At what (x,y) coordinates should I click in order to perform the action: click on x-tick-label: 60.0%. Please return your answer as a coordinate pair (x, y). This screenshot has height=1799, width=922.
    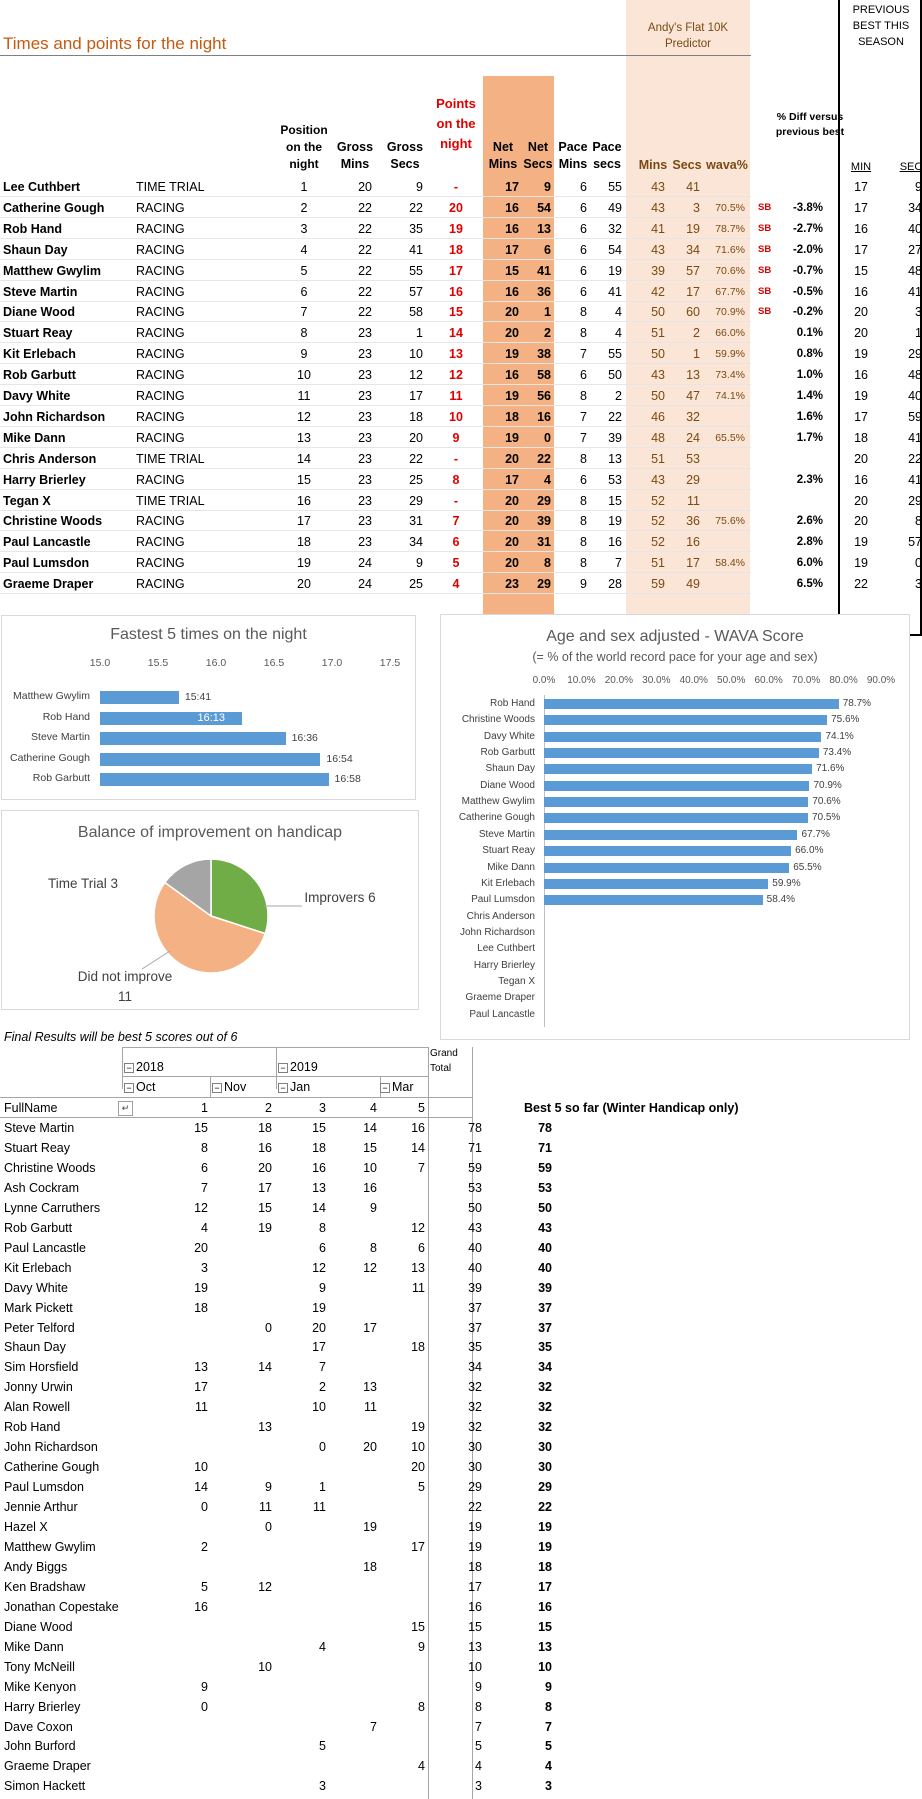
    Looking at the image, I should click on (768, 680).